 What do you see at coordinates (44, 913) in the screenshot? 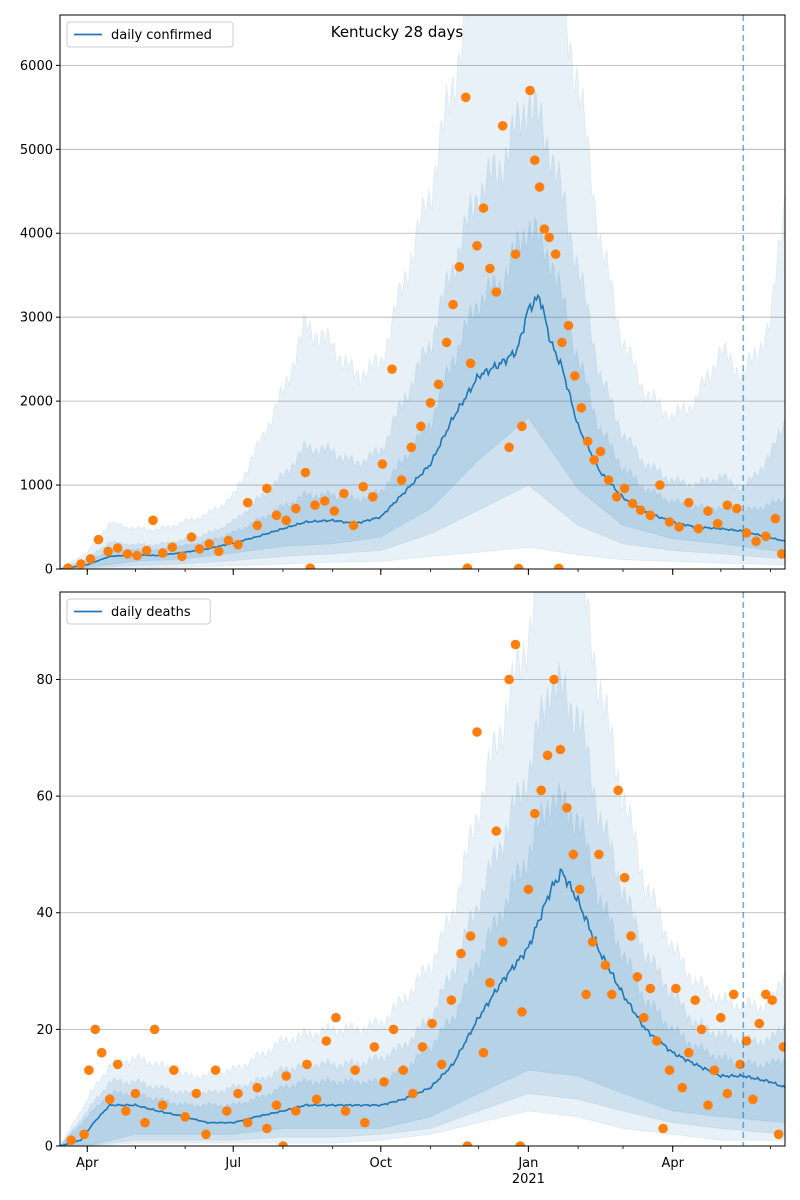
I see `y-tick-label: 40` at bounding box center [44, 913].